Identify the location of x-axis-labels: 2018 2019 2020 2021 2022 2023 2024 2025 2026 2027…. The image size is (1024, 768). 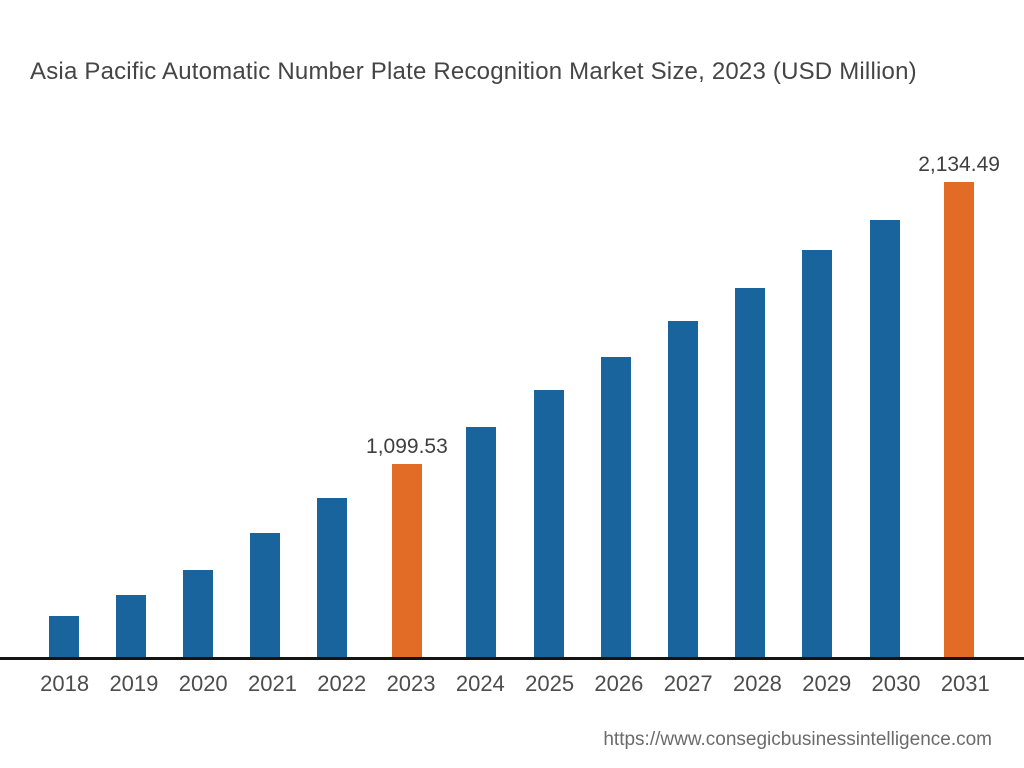
(515, 684).